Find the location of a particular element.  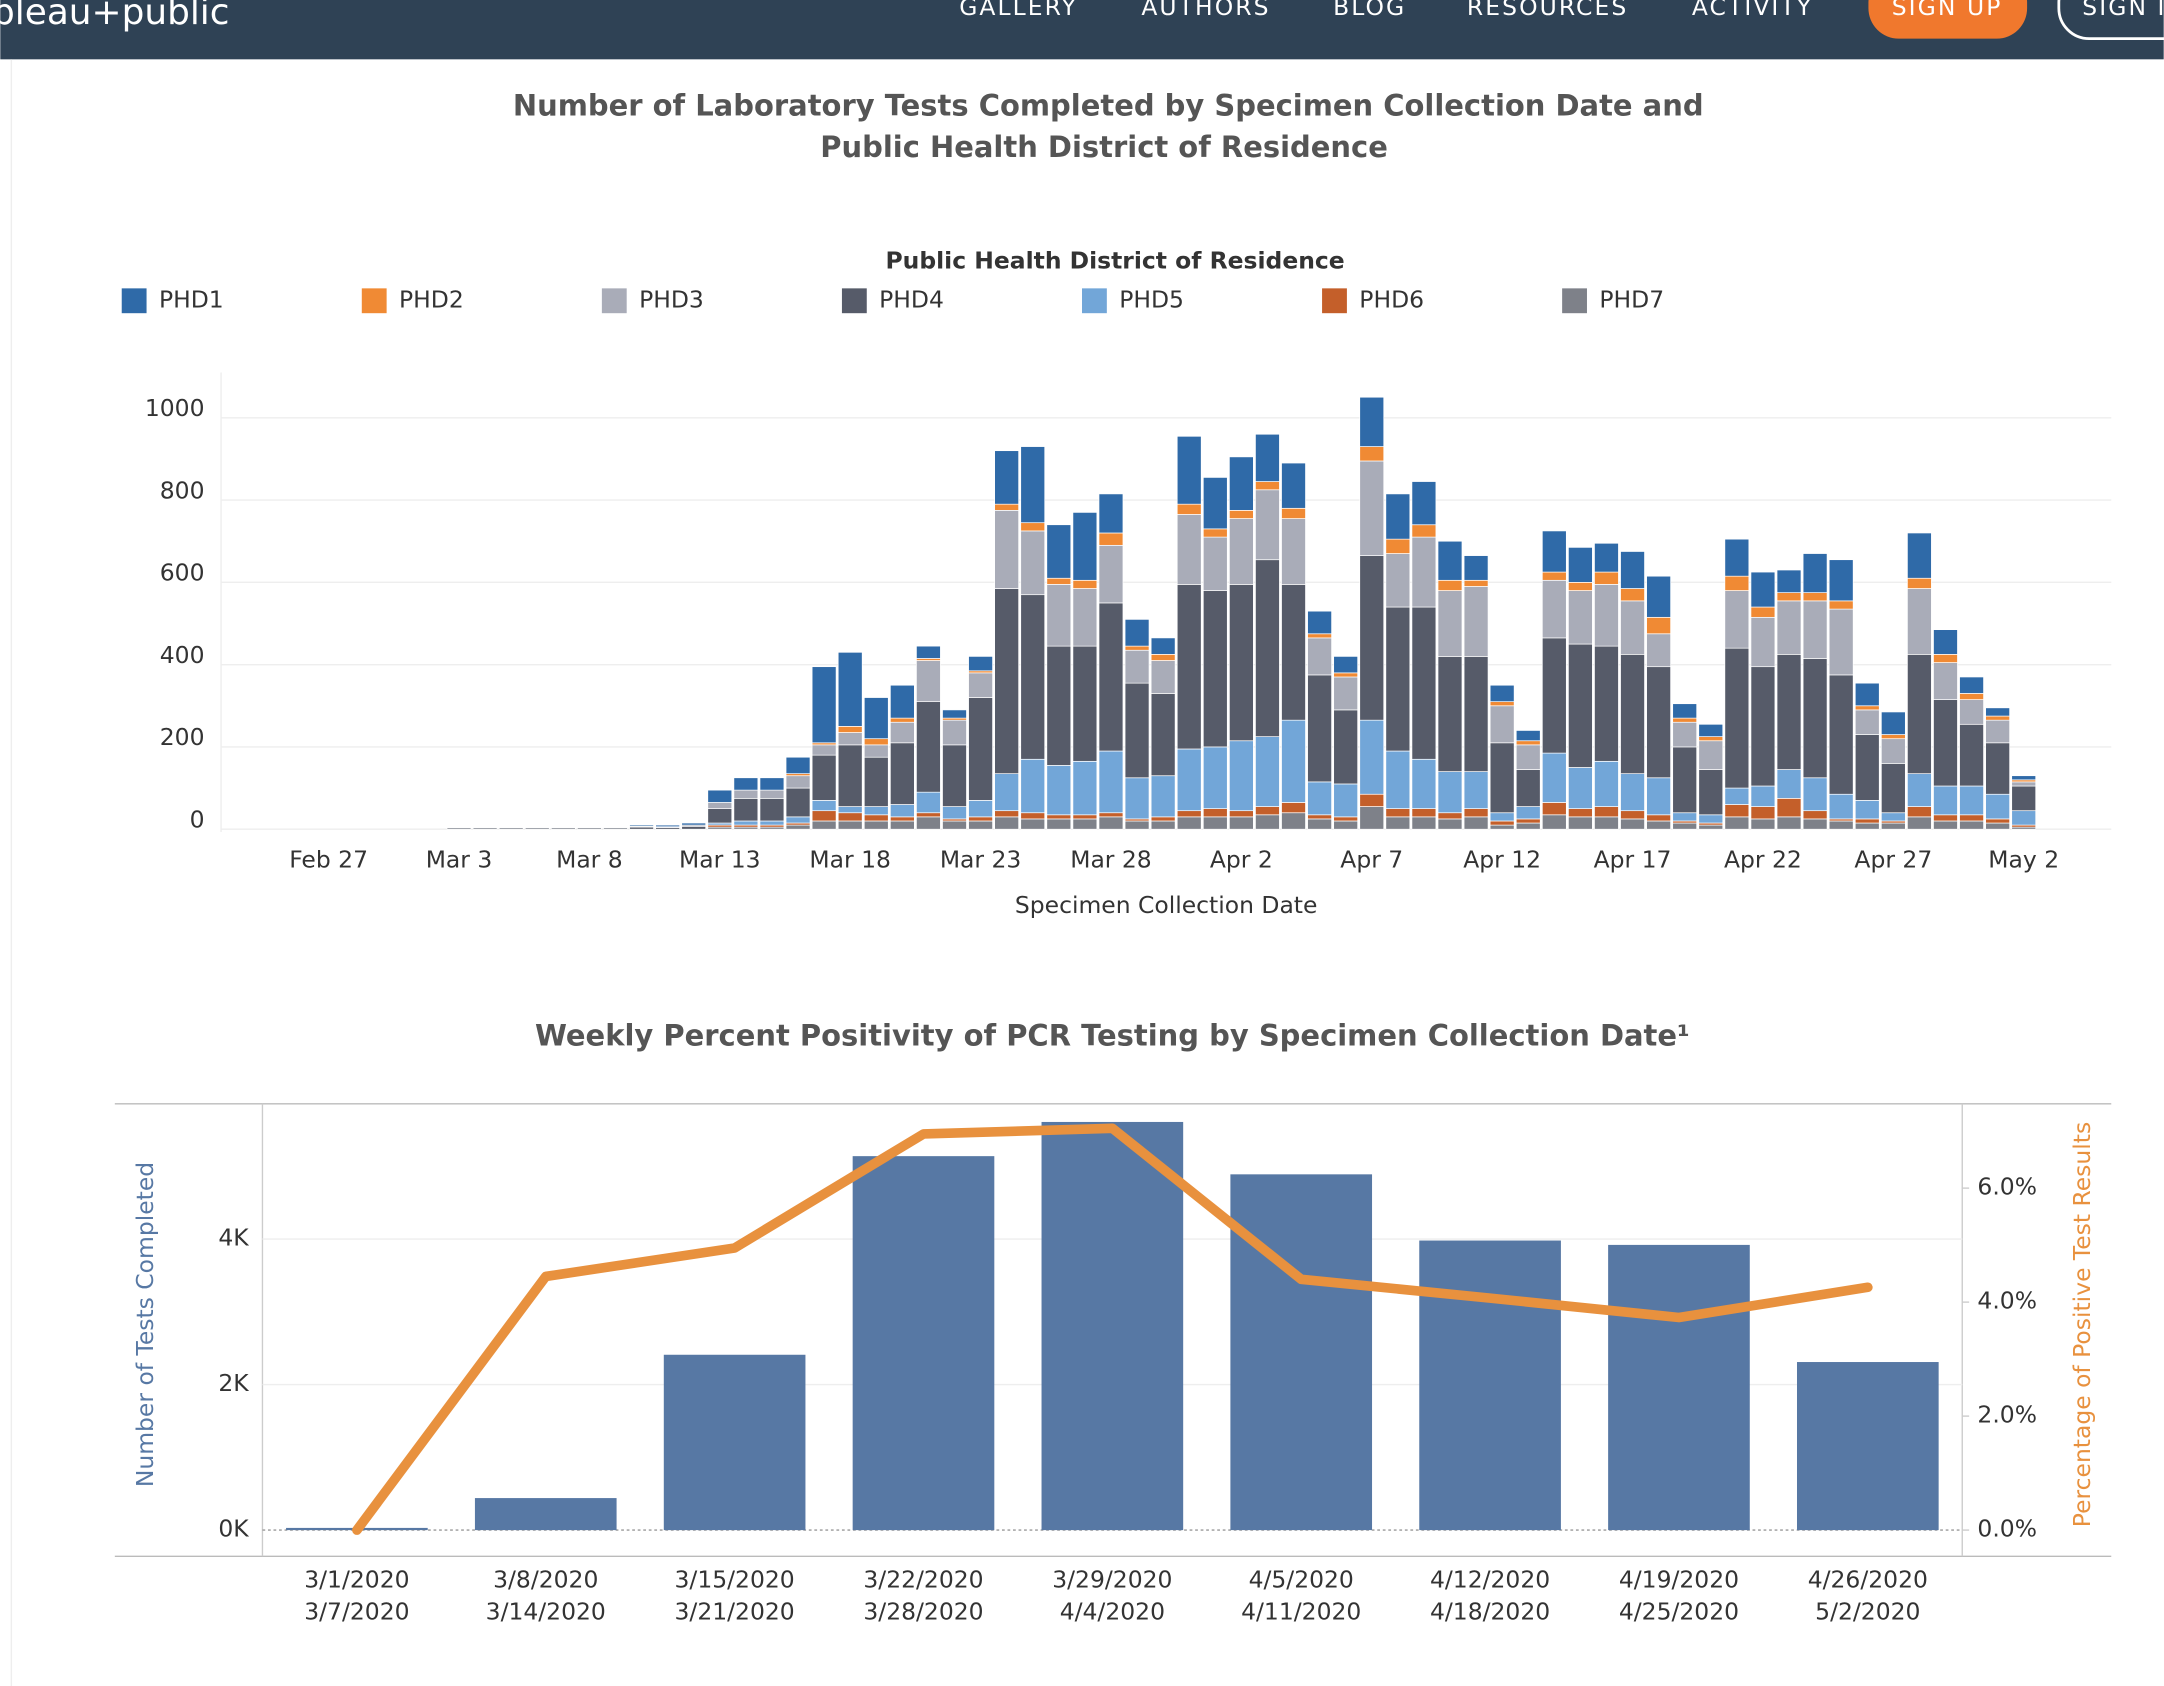

x-tick-label: Apr 17 is located at coordinates (1633, 859).